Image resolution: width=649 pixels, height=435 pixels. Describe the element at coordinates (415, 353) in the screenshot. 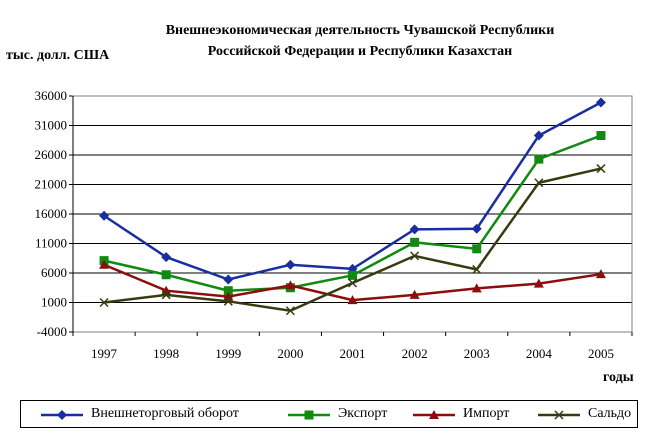

I see `x-tick-label: 2002` at that location.